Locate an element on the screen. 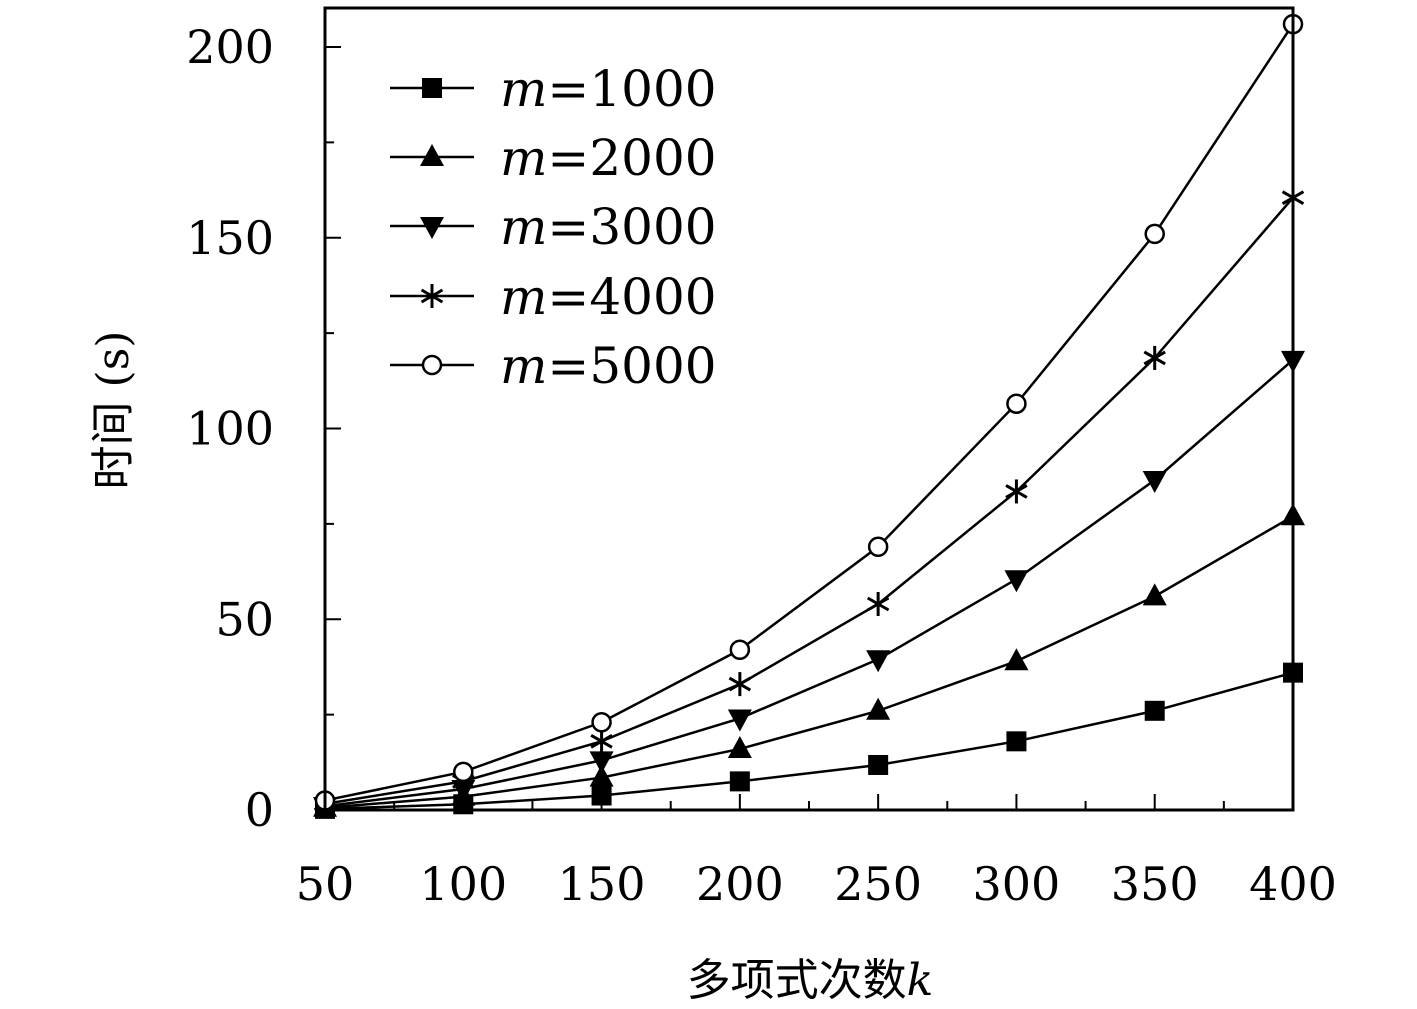 This screenshot has width=1417, height=1009. legend-label-value: =5000 is located at coordinates (631, 366).